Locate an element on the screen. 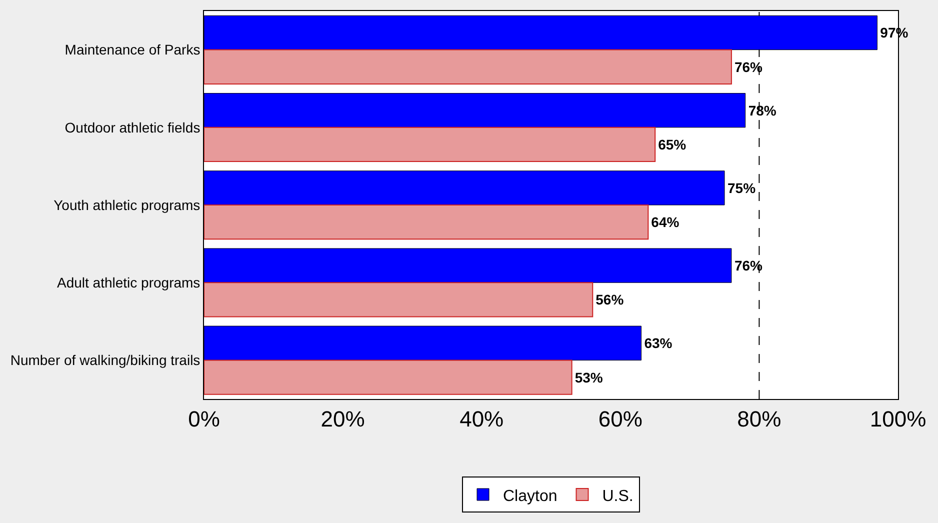 The image size is (938, 523). x-tick-label: 60% is located at coordinates (620, 419).